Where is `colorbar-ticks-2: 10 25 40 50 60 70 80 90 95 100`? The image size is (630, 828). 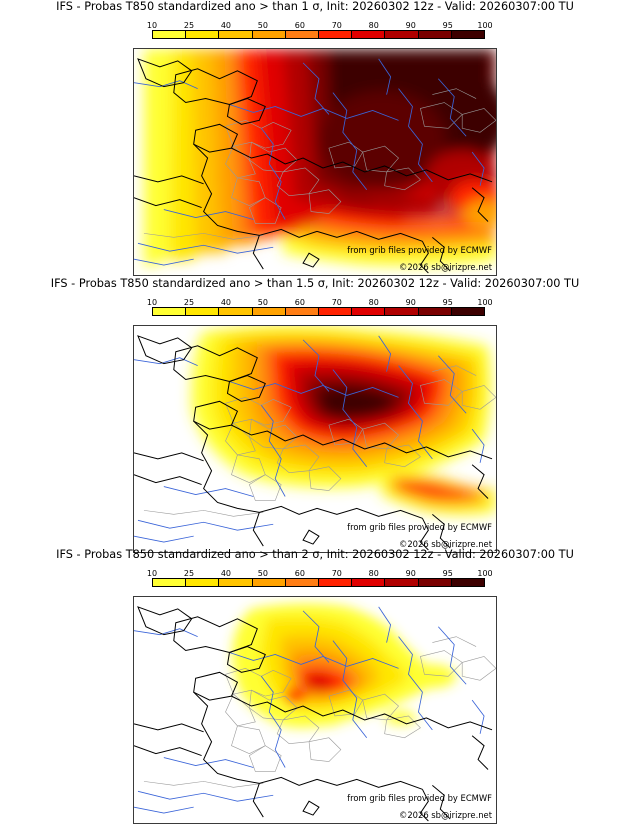
colorbar-ticks-2: 10 25 40 50 60 70 80 90 95 100 is located at coordinates (320, 302).